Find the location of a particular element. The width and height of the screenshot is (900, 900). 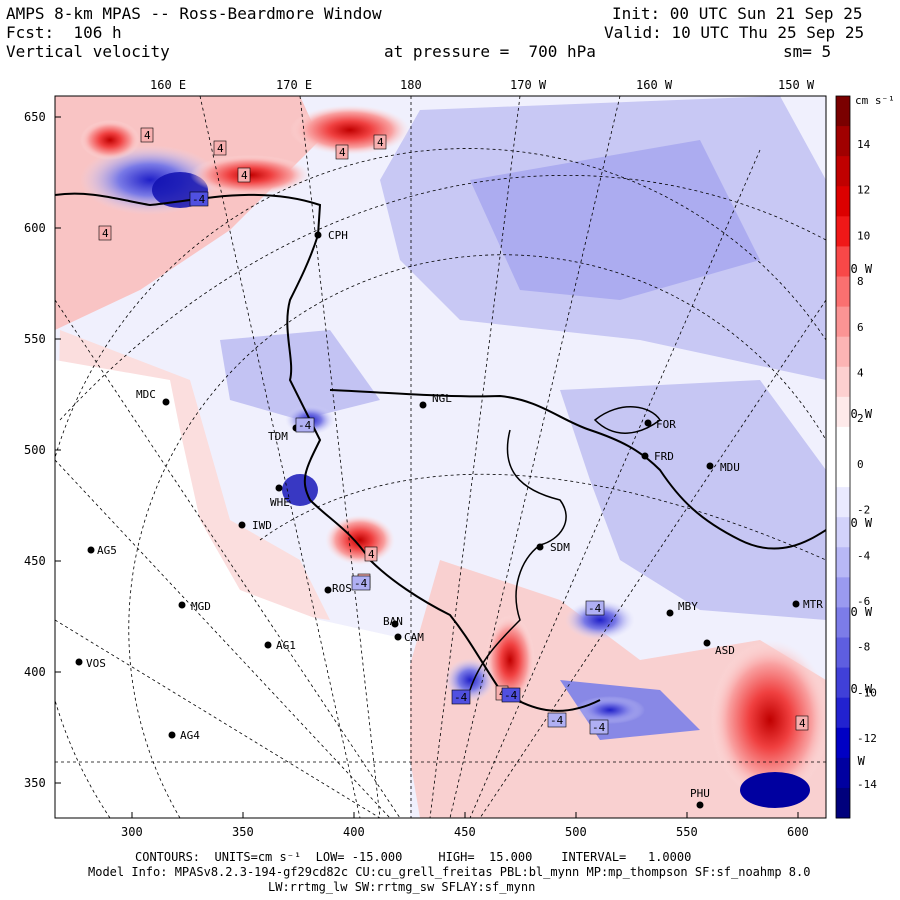

lon-label-160w: 160 W is located at coordinates (654, 85).